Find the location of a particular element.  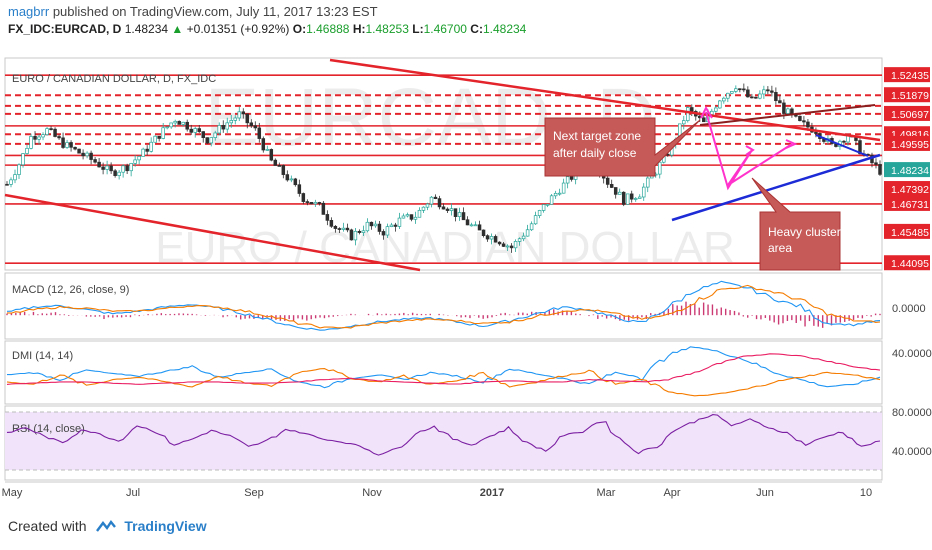

price-tick-label: 1.47392 is located at coordinates (910, 190).